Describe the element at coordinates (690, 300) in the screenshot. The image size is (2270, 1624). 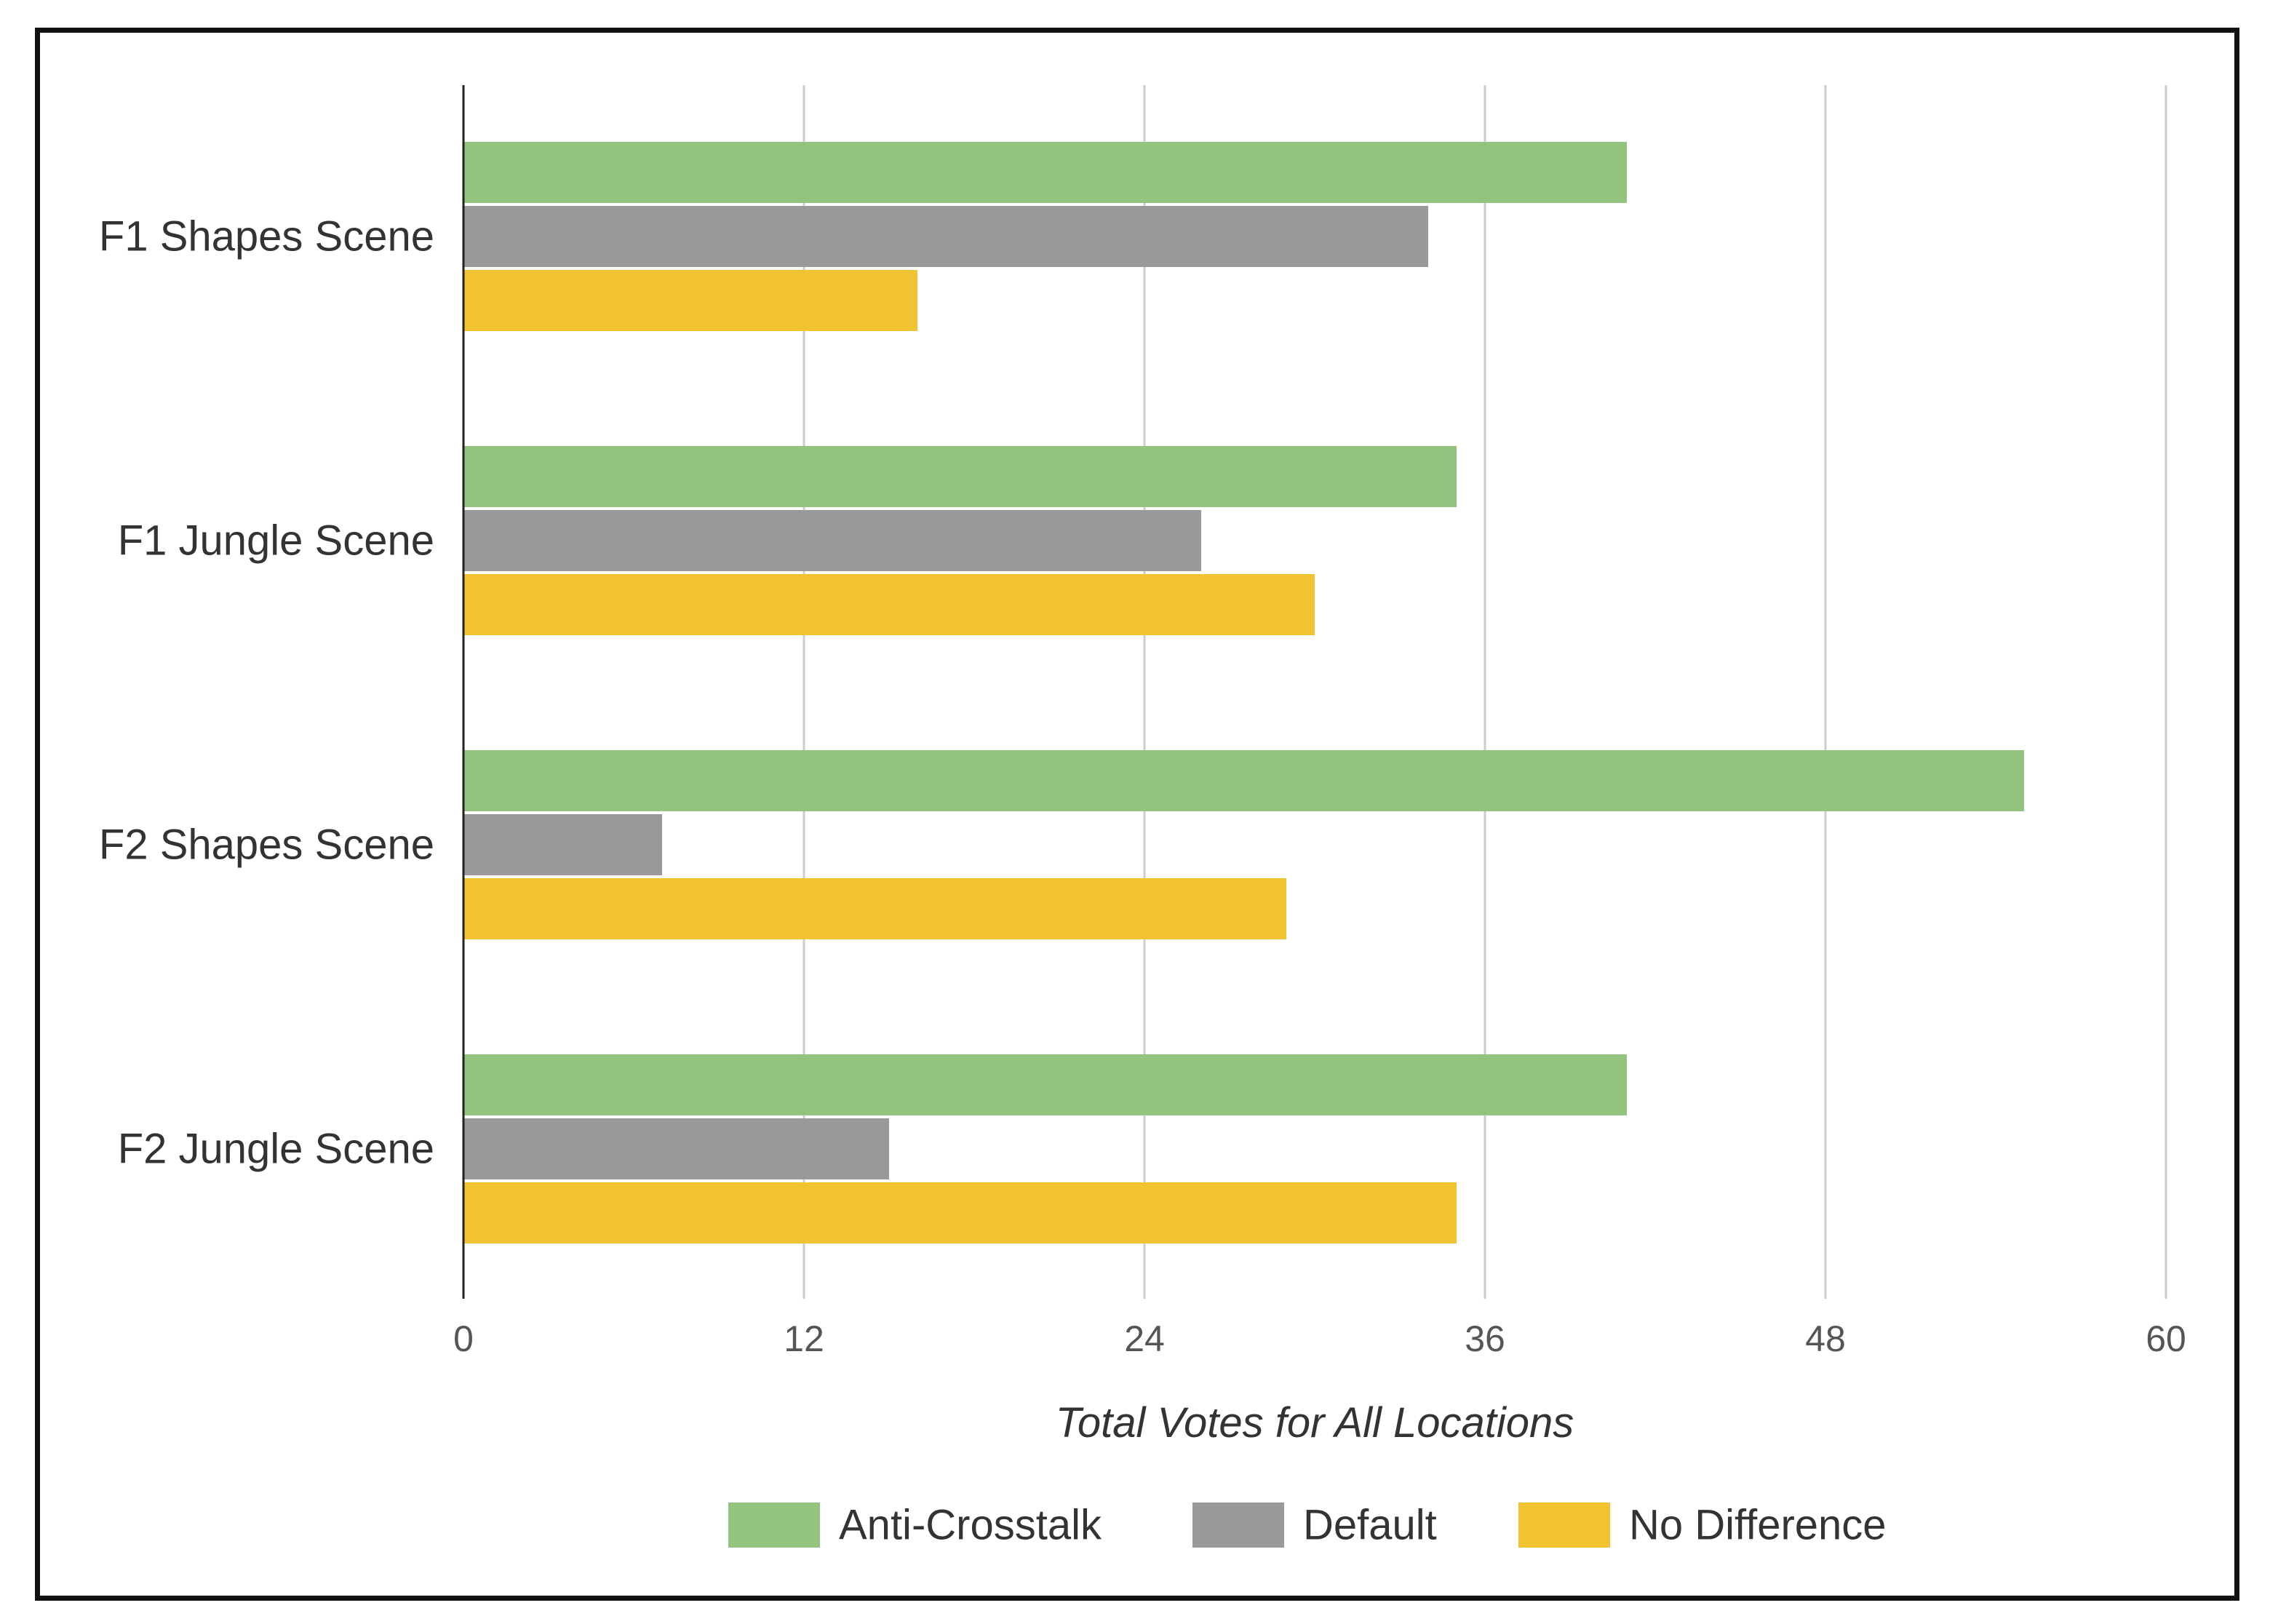
I see `bar-f1-shapes-scene-no-difference` at that location.